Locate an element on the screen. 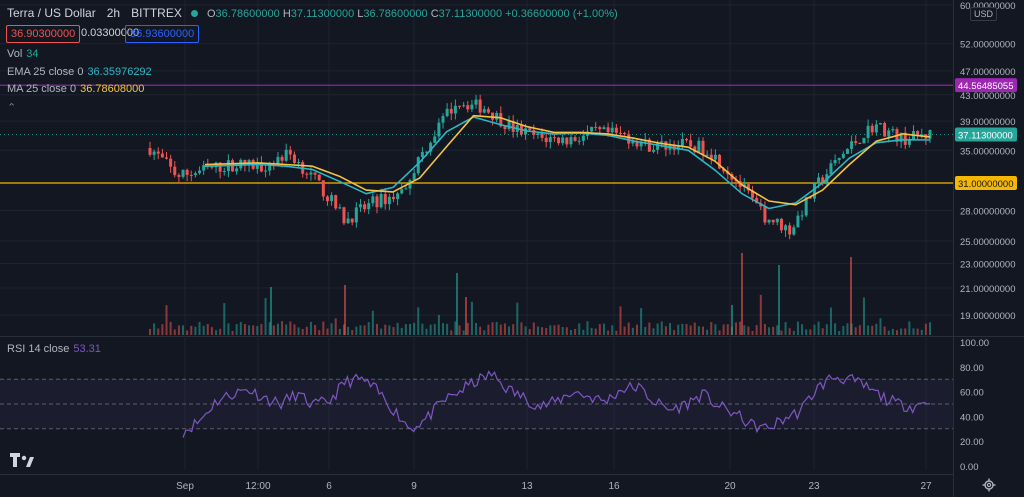  rsi-legend: RSI 14 close 53.31 is located at coordinates (54, 349).